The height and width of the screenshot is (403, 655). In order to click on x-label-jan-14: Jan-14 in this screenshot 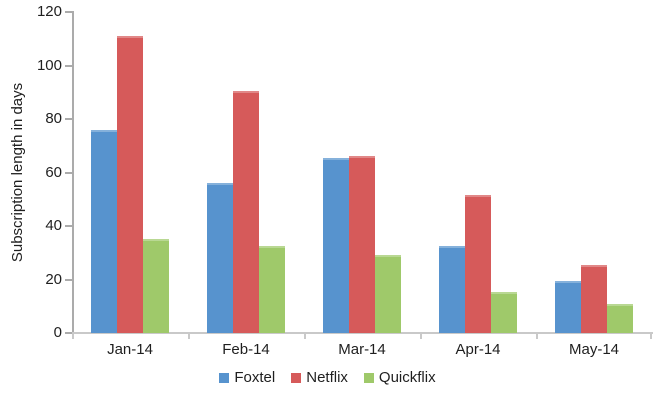, I will do `click(130, 349)`.